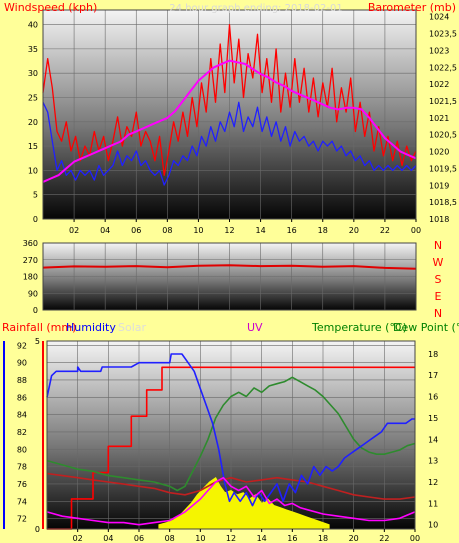 The image size is (459, 543). I want to click on y-tick-label: 1022, so click(439, 84).